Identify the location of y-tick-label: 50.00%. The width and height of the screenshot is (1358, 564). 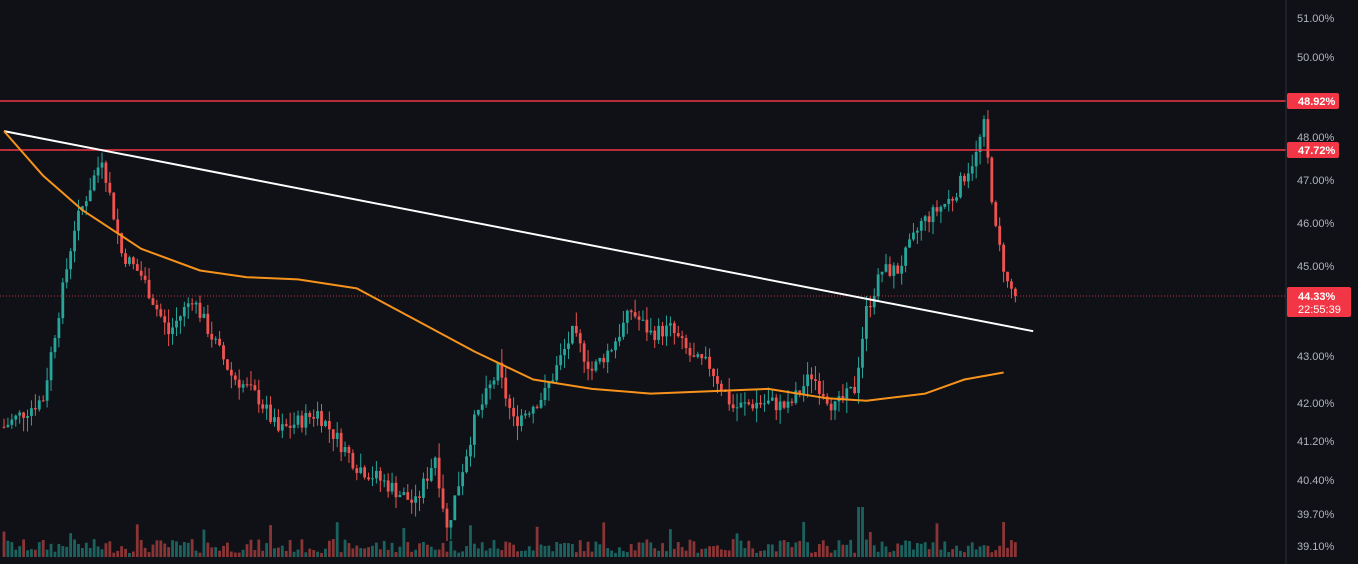
(1316, 58).